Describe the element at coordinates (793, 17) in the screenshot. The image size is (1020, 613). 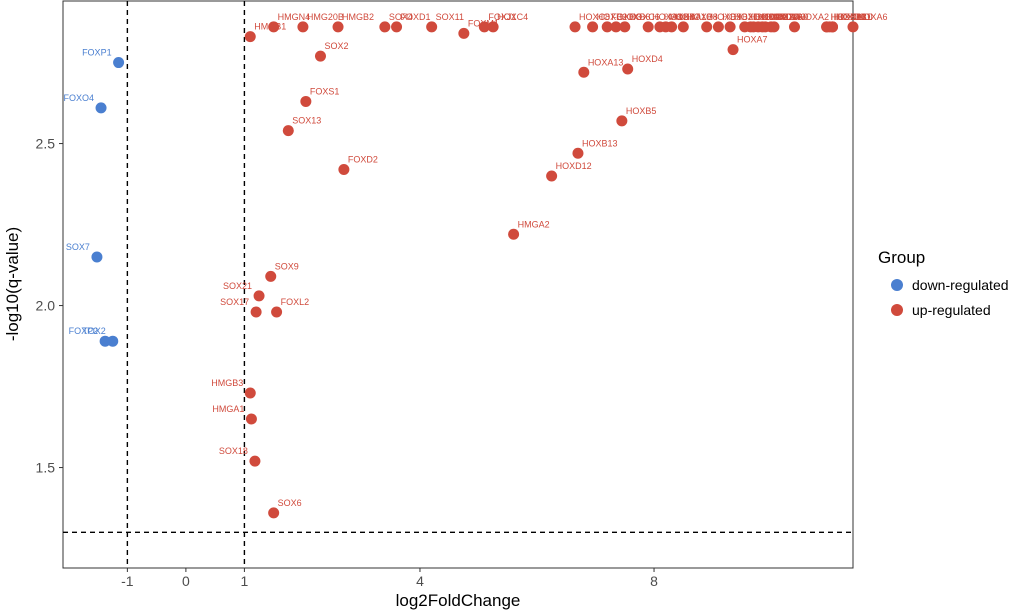
I see `point-label: HOXA9` at that location.